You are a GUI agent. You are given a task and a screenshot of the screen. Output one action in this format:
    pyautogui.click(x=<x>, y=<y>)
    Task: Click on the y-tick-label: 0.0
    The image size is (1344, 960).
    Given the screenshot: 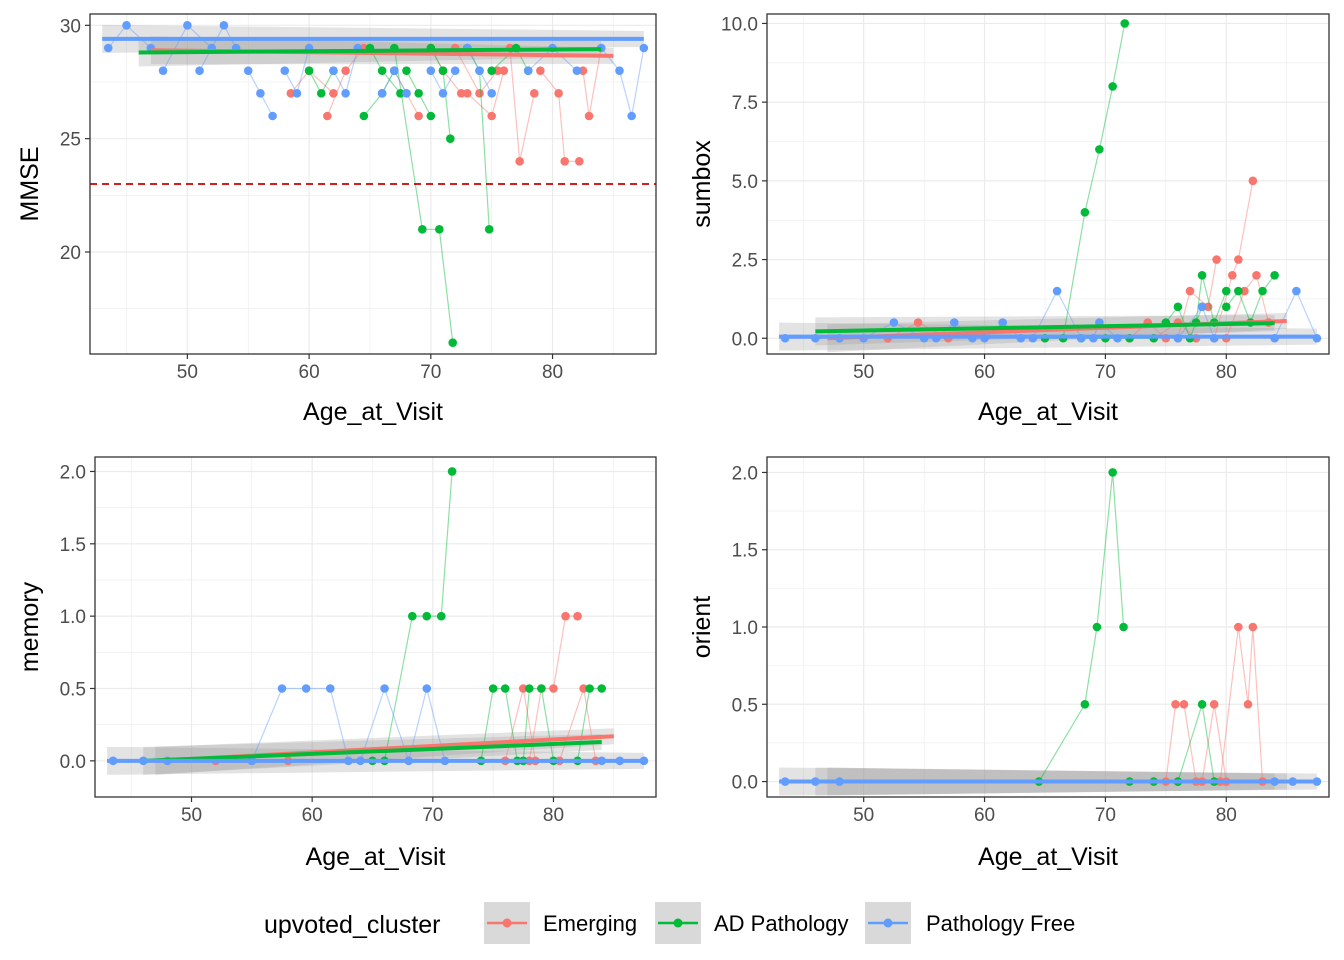 What is the action you would take?
    pyautogui.click(x=73, y=762)
    